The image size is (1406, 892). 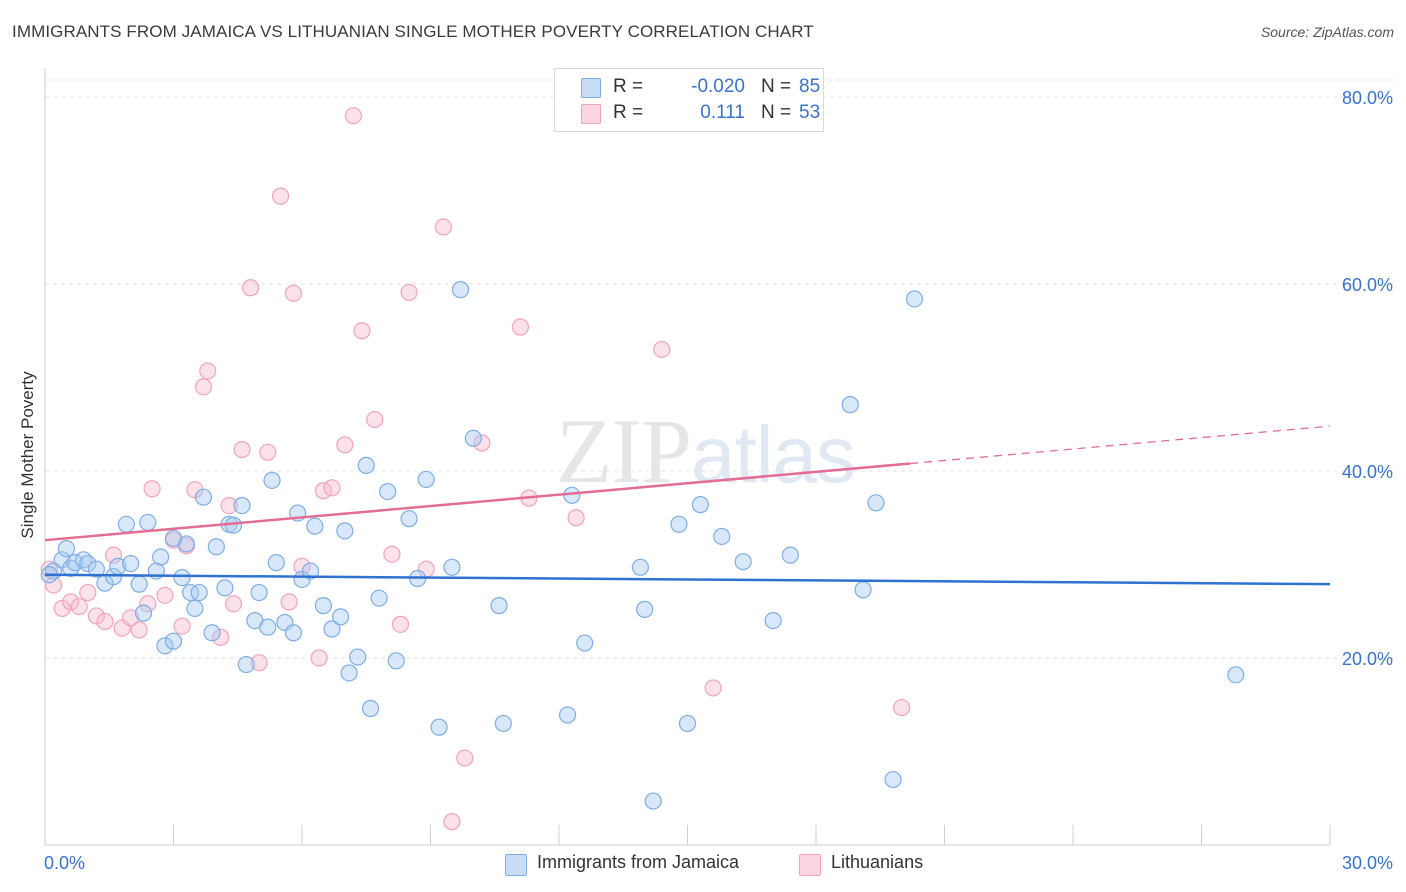 I want to click on jamaica-trend-line, so click(x=687, y=579).